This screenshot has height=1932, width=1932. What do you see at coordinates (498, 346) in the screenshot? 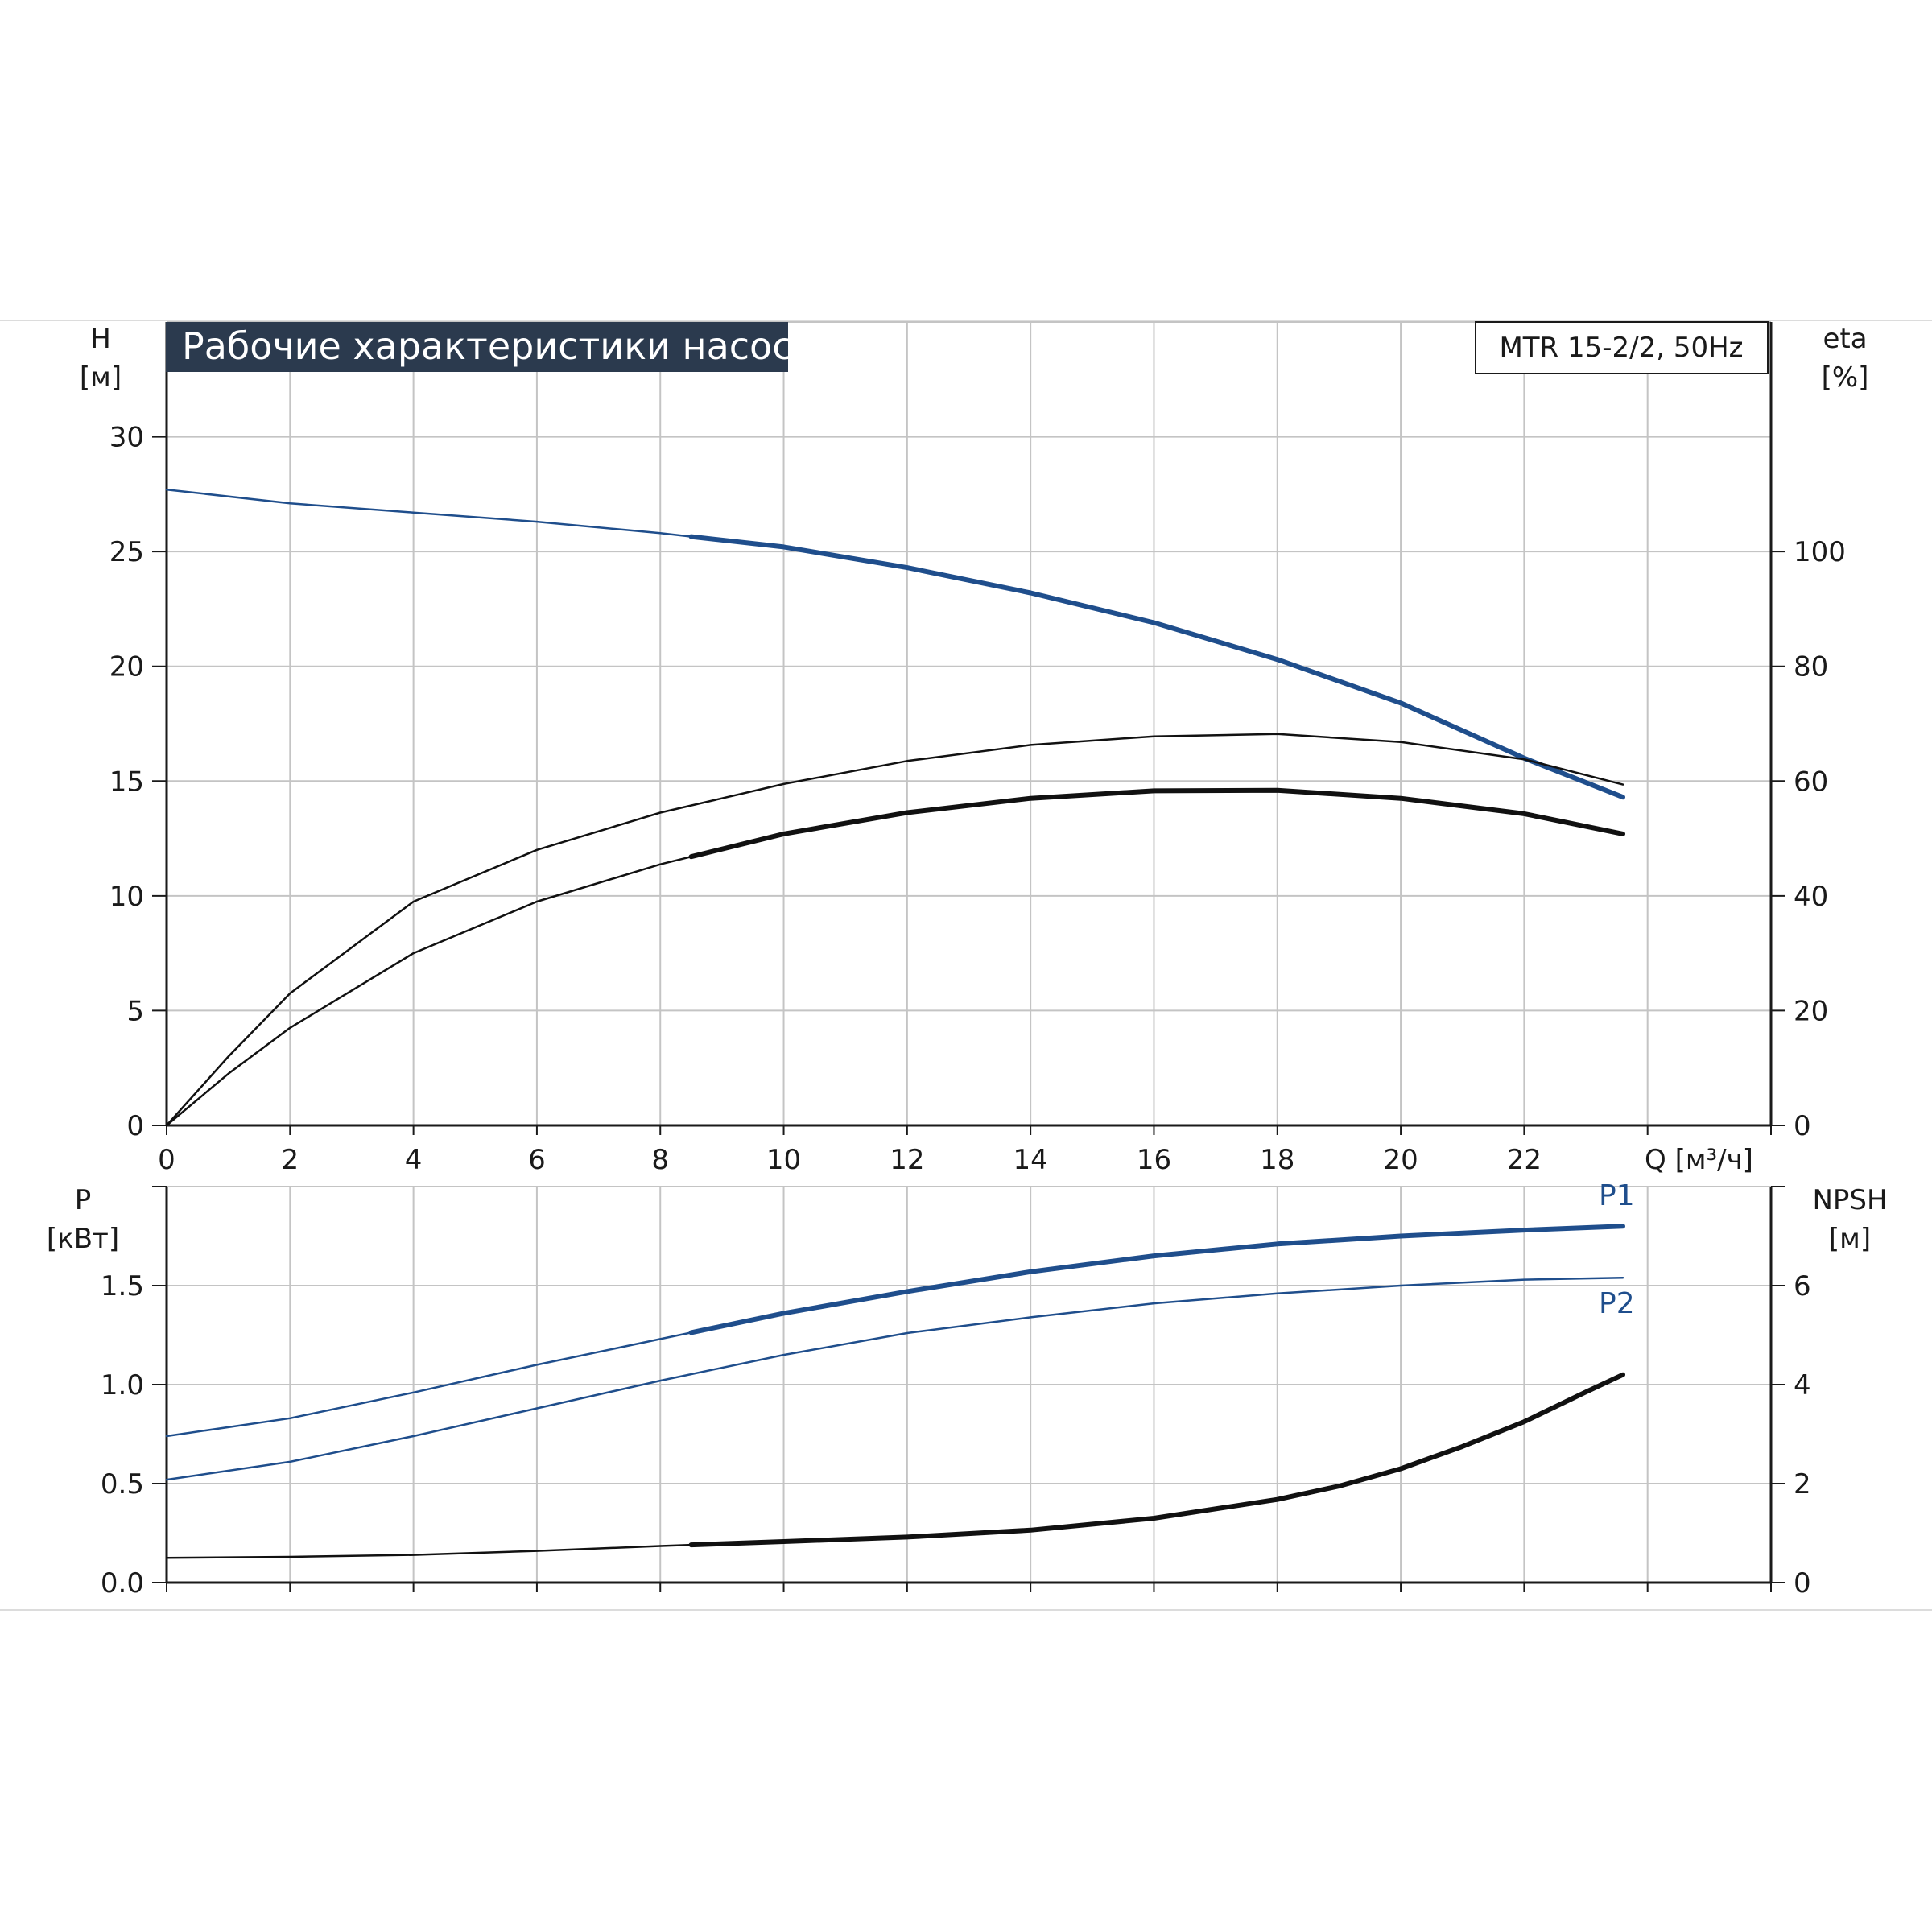
I see `title-text: Рабочие характеристики насоса` at bounding box center [498, 346].